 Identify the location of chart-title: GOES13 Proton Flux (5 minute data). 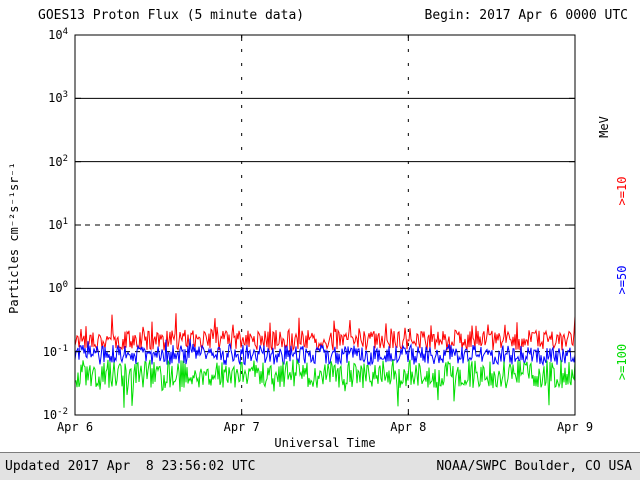
(171, 15).